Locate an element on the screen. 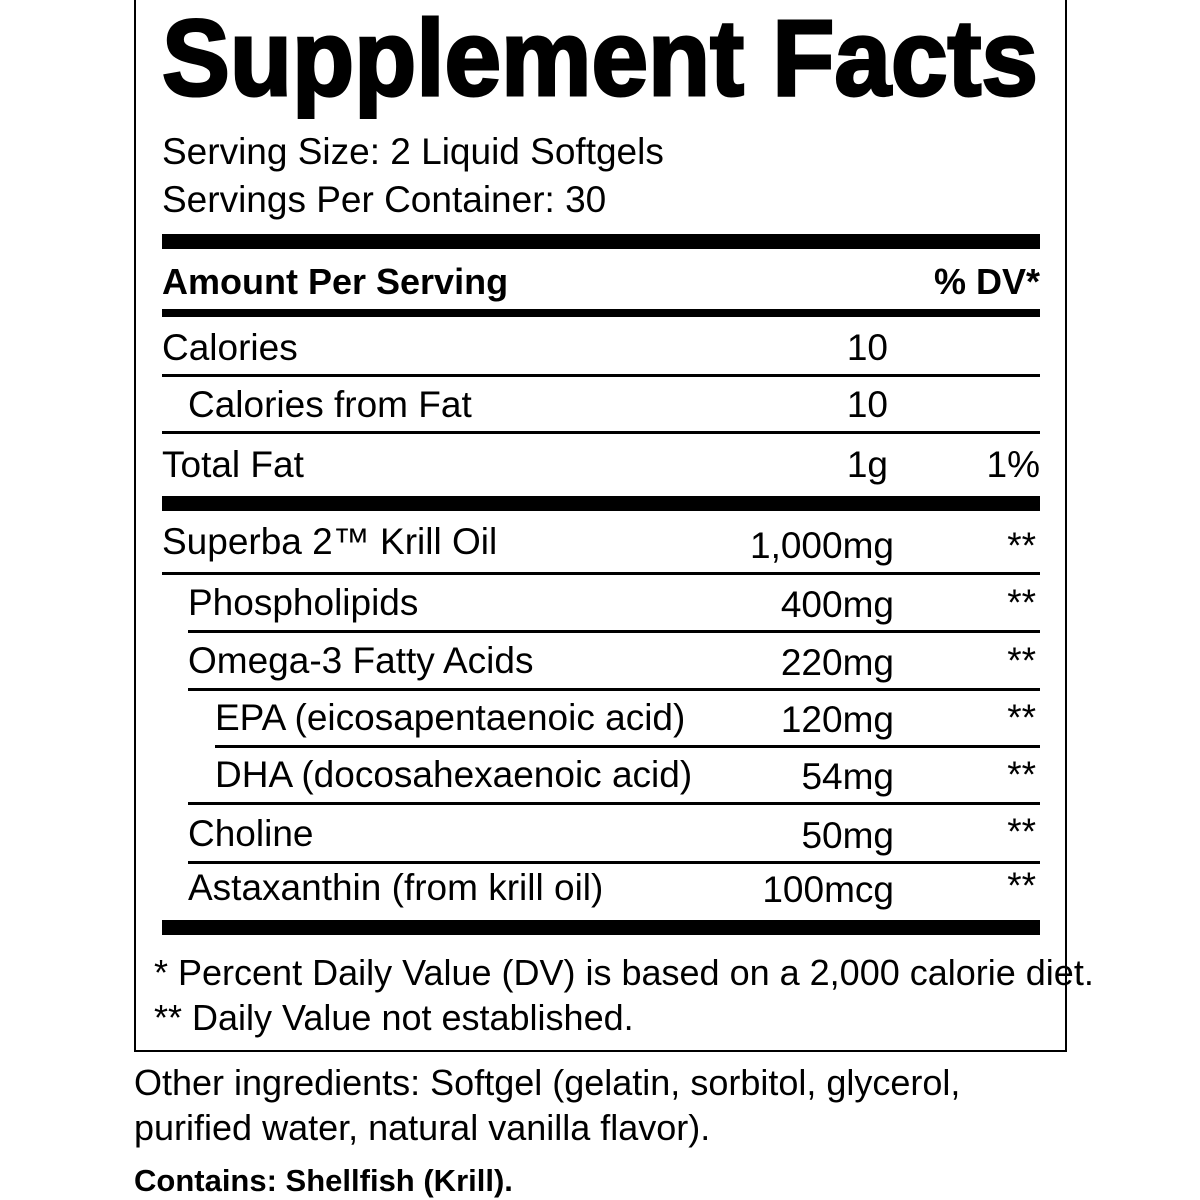 This screenshot has width=1200, height=1200. row-amount: 100mcg is located at coordinates (828, 889).